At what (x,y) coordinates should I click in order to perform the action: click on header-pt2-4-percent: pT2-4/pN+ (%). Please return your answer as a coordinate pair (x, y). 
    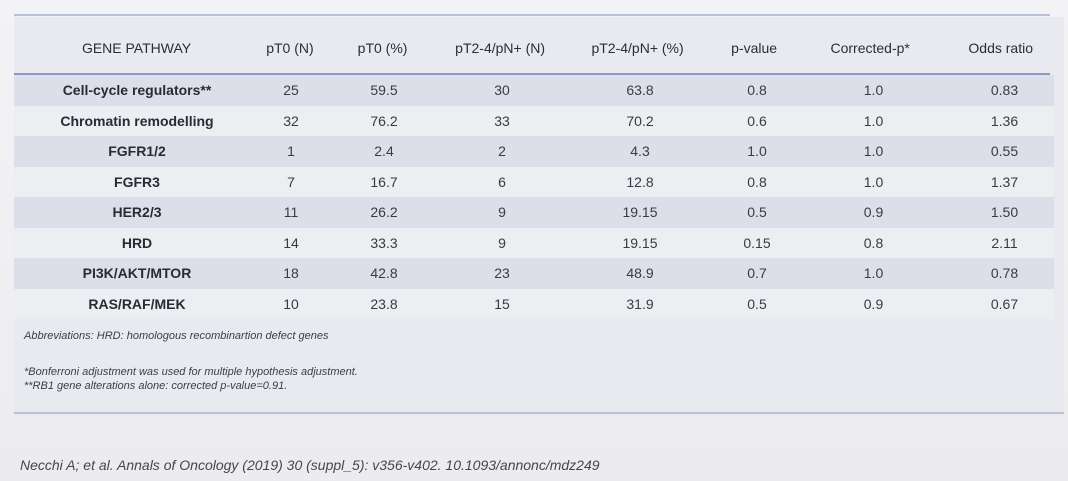
    Looking at the image, I should click on (637, 48).